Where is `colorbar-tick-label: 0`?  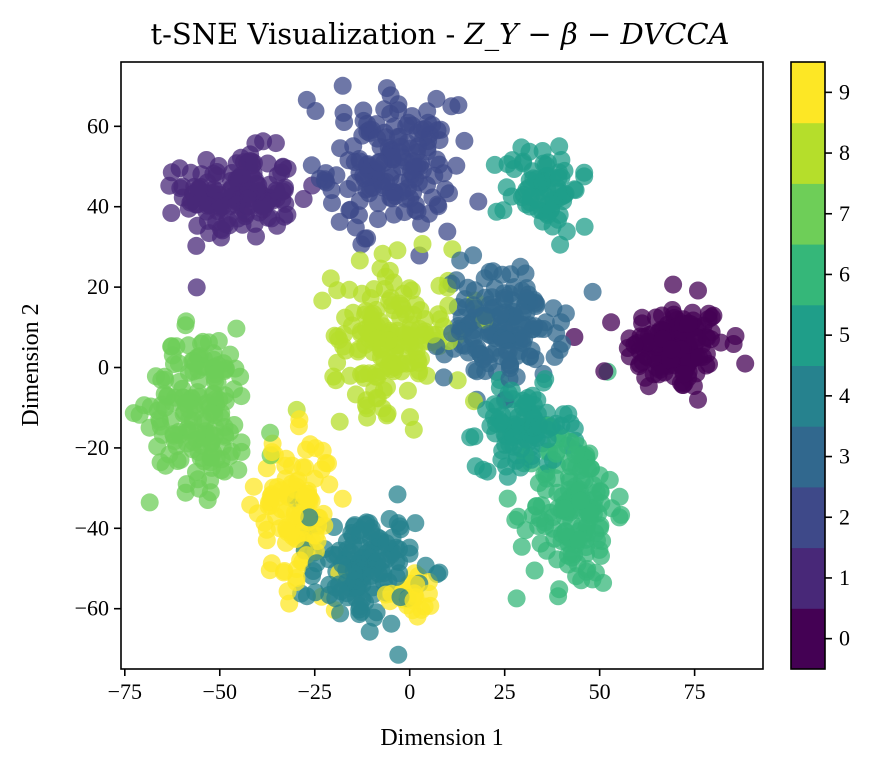 colorbar-tick-label: 0 is located at coordinates (844, 638).